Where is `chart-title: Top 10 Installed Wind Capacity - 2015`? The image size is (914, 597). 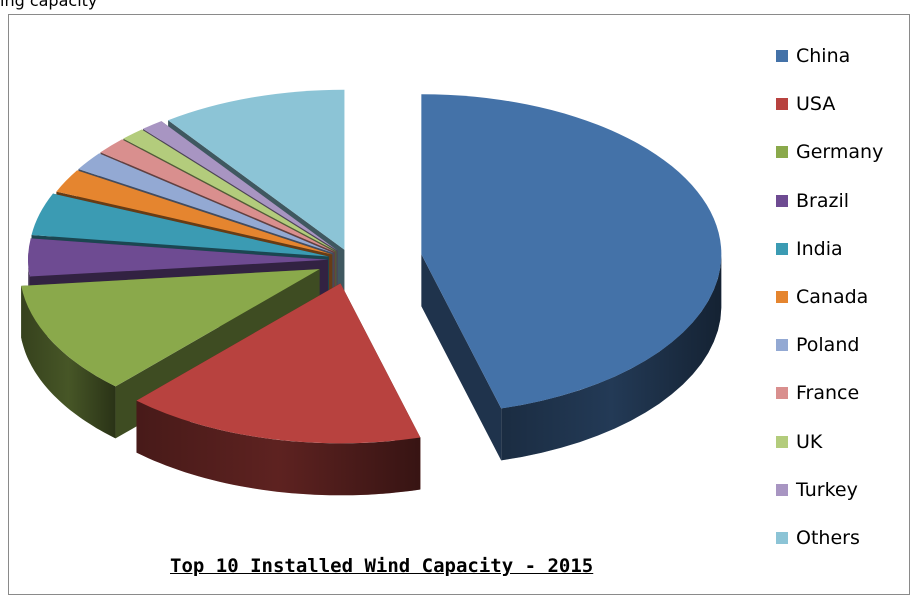 chart-title: Top 10 Installed Wind Capacity - 2015 is located at coordinates (382, 566).